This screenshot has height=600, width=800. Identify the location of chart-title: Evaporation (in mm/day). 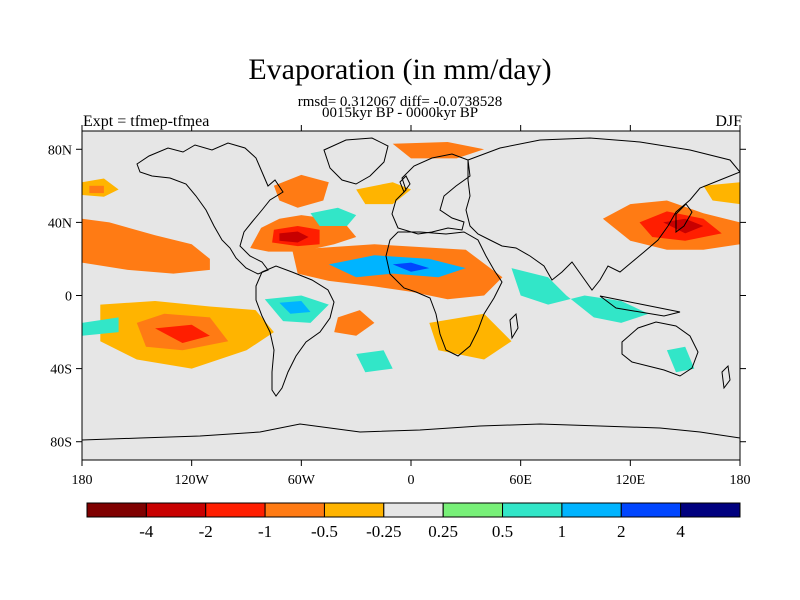
(400, 69).